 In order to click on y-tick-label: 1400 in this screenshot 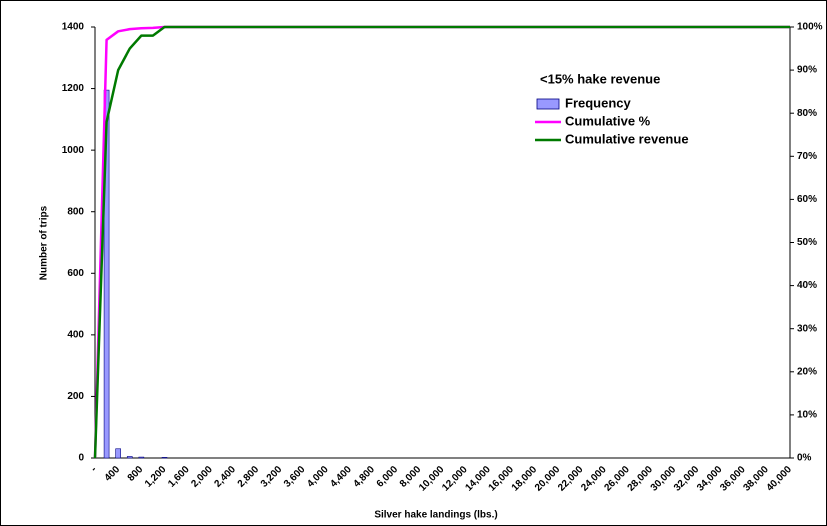, I will do `click(73, 27)`.